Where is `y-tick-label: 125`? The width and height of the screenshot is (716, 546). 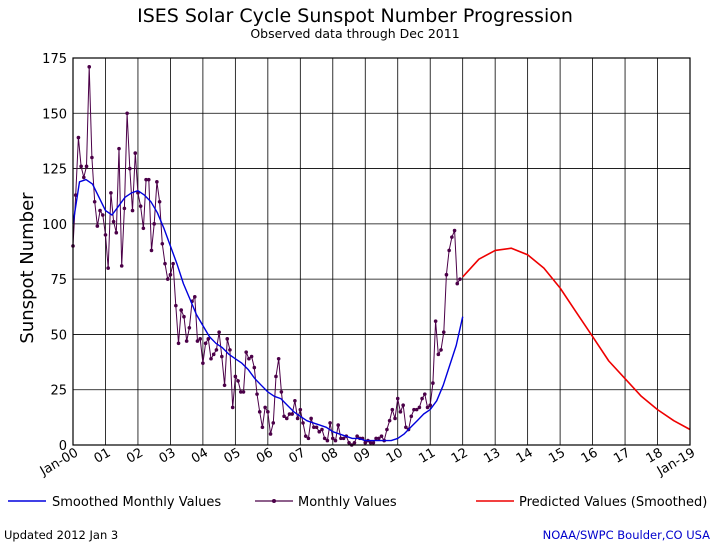
y-tick-label: 125 is located at coordinates (54, 170).